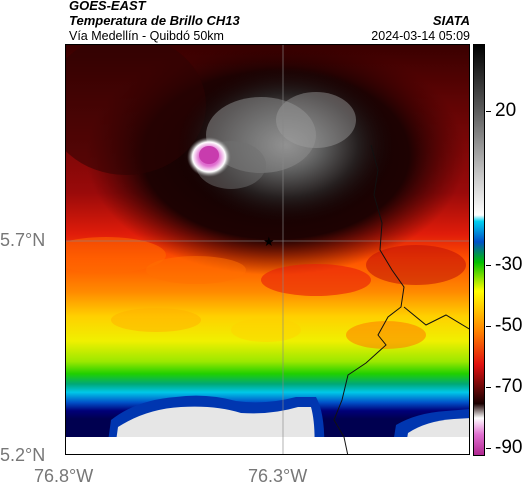 This screenshot has height=491, width=526. I want to click on route-subtitle: Vía Medellín - Quibdó 50km, so click(146, 36).